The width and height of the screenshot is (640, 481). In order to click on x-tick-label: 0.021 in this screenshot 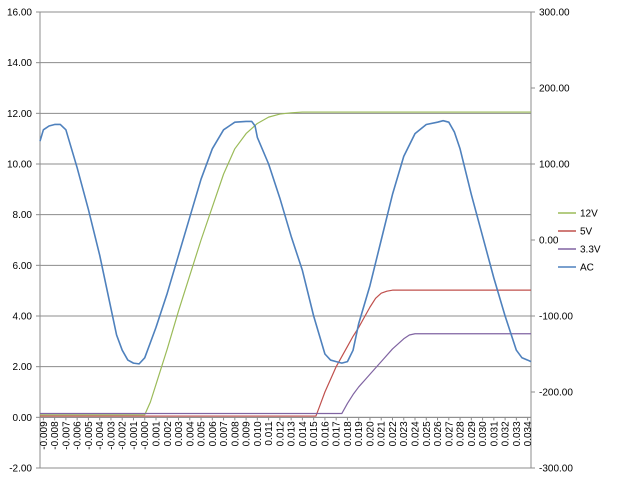, I will do `click(382, 433)`.